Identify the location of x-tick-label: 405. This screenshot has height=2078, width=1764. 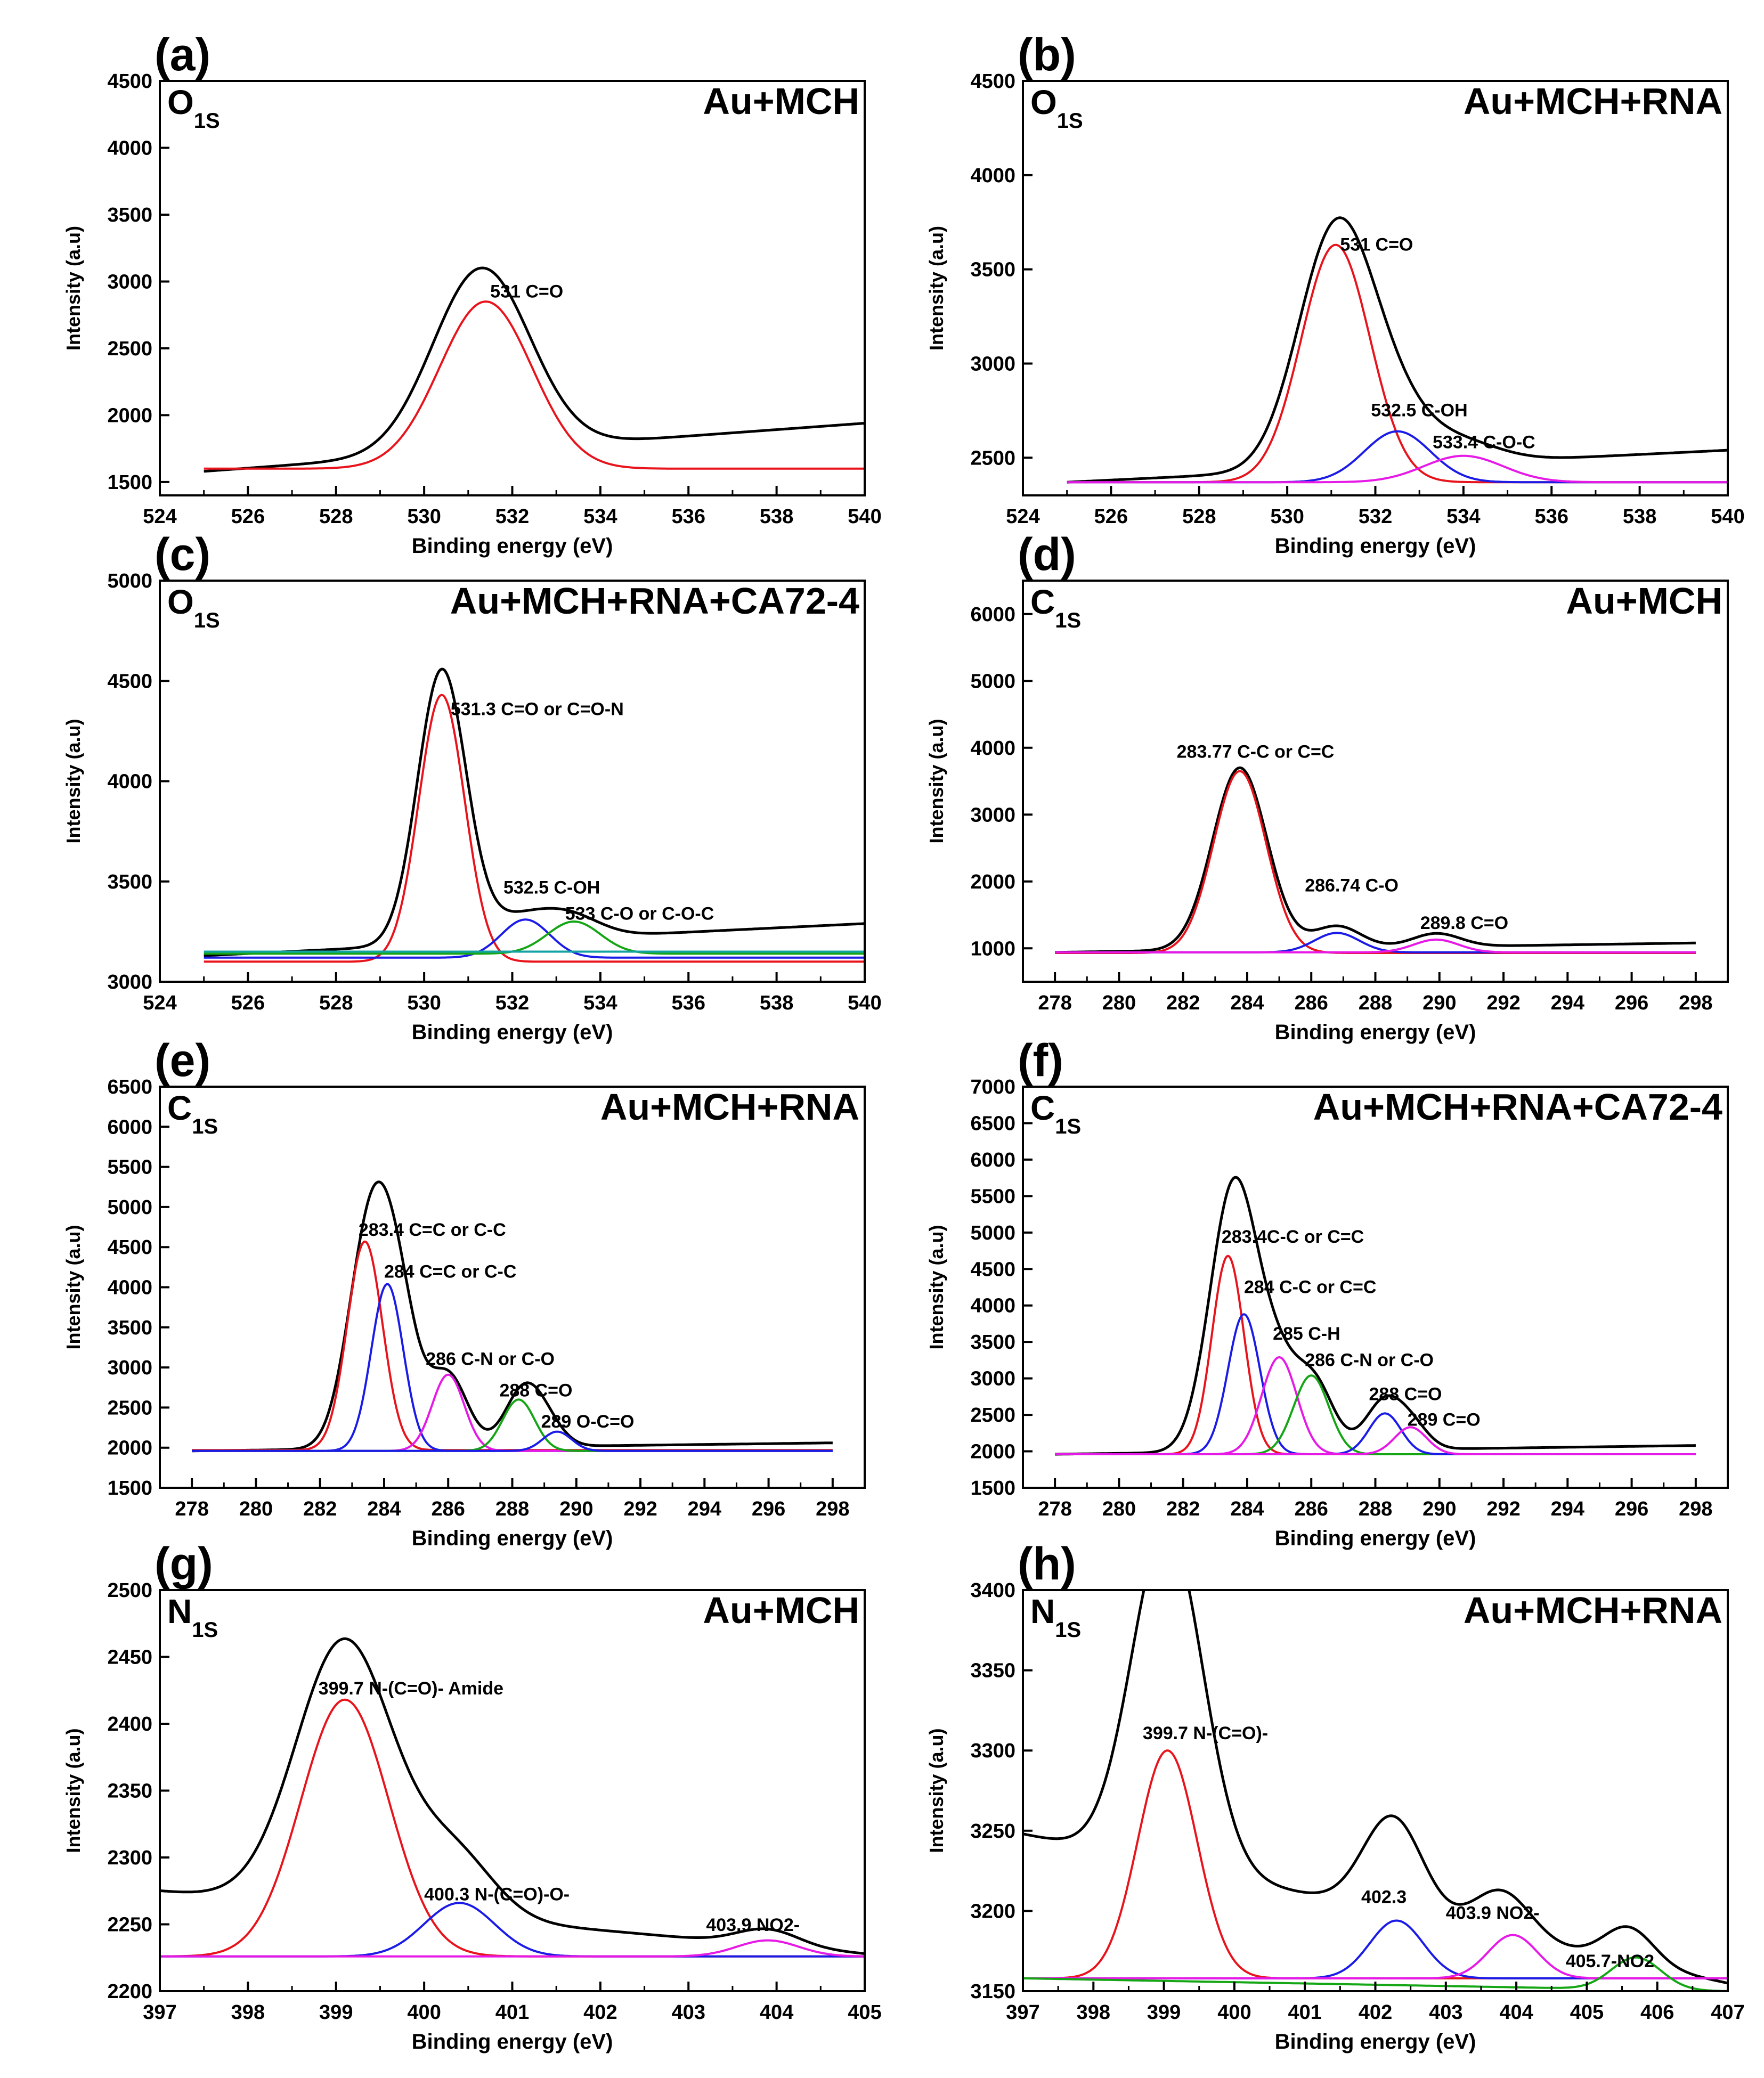
(865, 2012).